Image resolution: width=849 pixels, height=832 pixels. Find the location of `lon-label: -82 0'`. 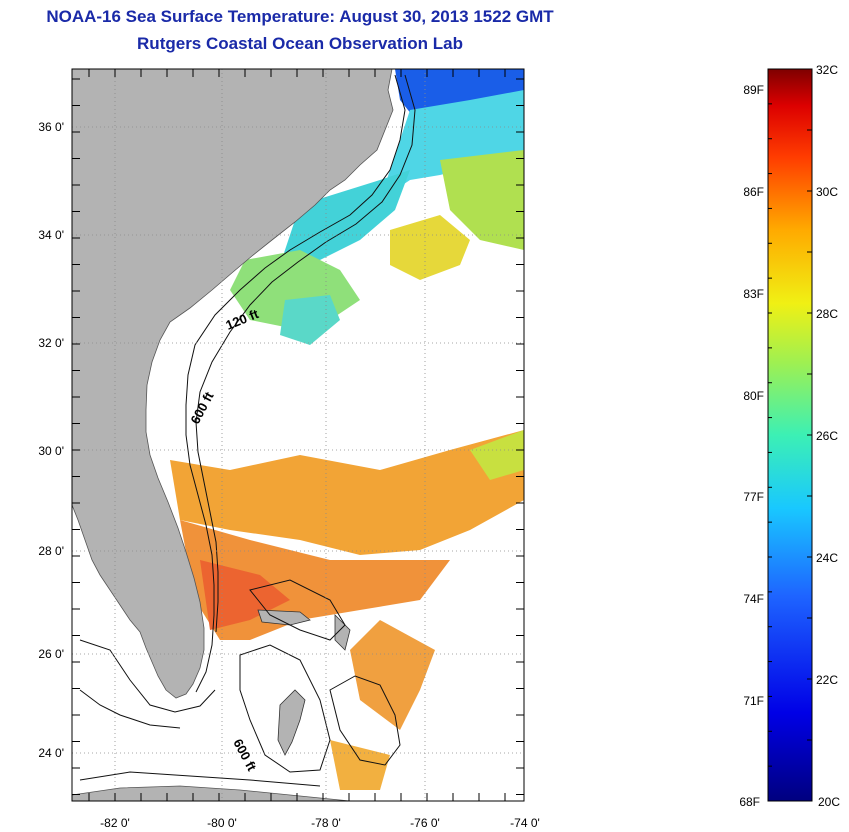

lon-label: -82 0' is located at coordinates (115, 823).